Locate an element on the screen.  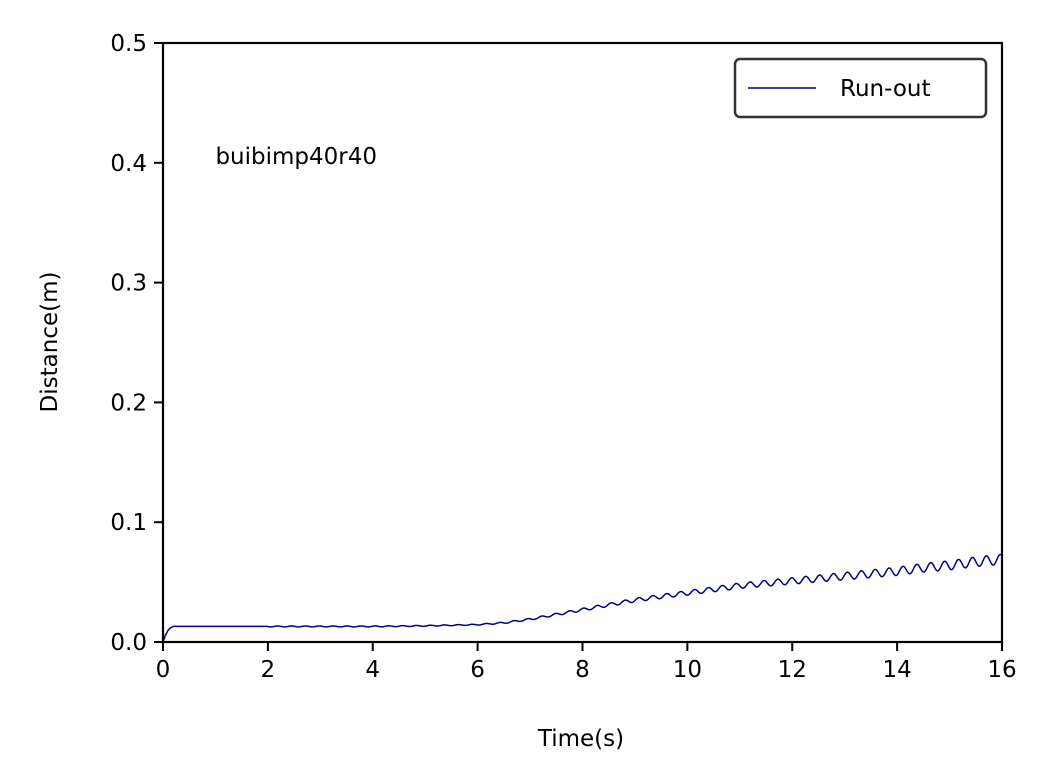
x-tick-label: 14 is located at coordinates (896, 670).